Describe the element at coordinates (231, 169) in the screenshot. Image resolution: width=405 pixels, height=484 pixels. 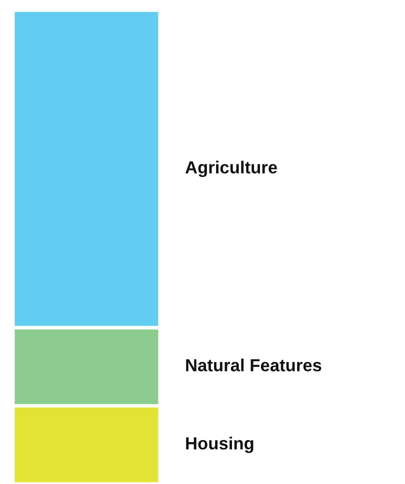
I see `series-label: Agriculture` at that location.